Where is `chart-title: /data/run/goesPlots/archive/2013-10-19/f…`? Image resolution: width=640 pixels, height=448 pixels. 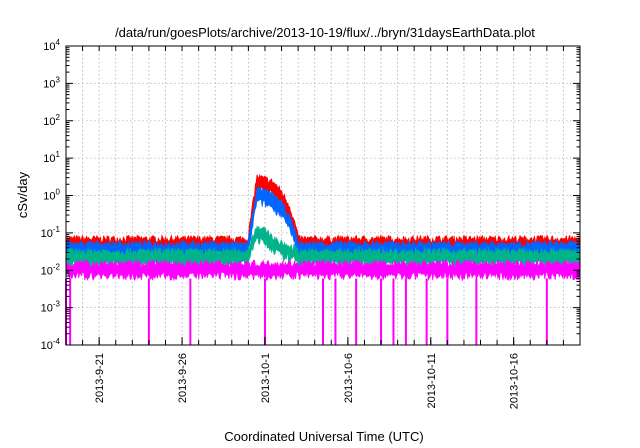
chart-title: /data/run/goesPlots/archive/2013-10-19/f… is located at coordinates (325, 32).